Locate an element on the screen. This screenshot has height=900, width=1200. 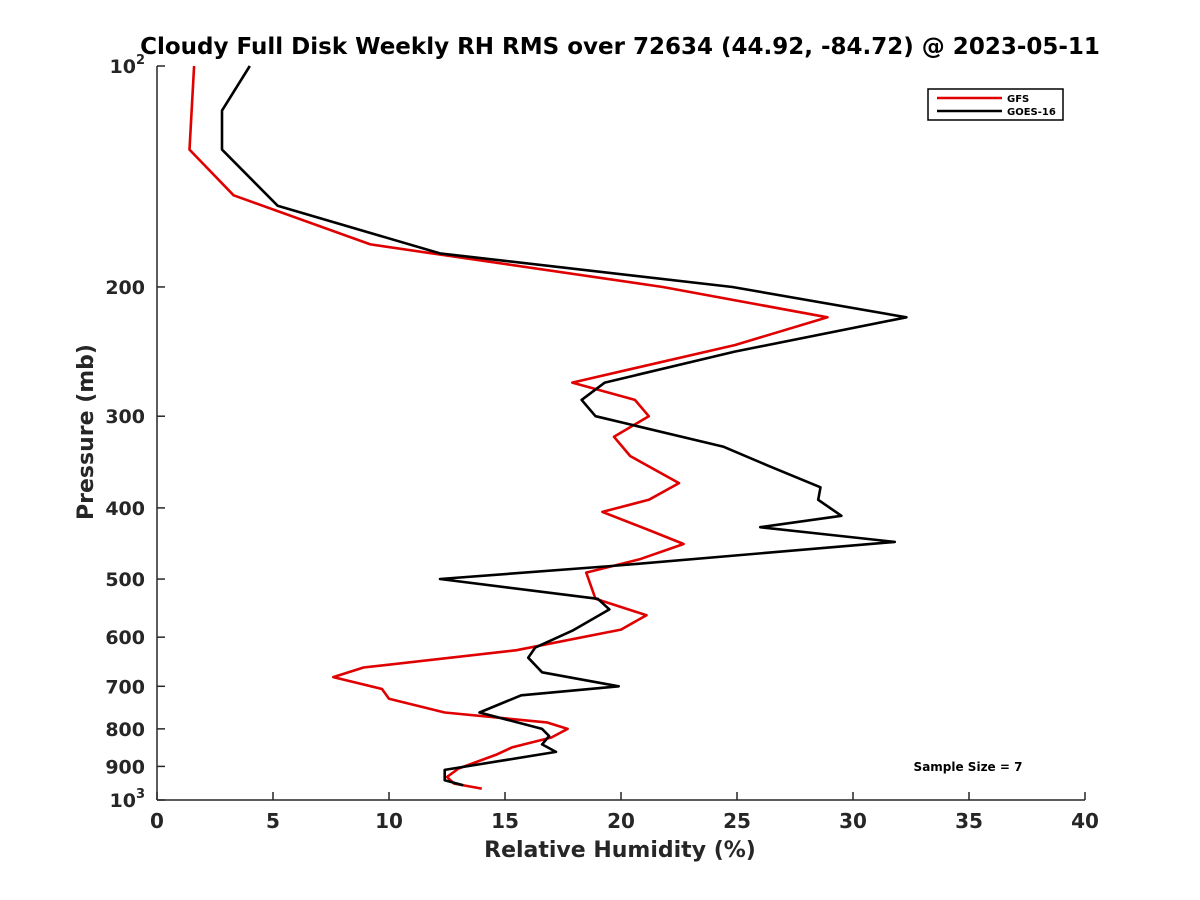
x-tick-label: 10 is located at coordinates (389, 821).